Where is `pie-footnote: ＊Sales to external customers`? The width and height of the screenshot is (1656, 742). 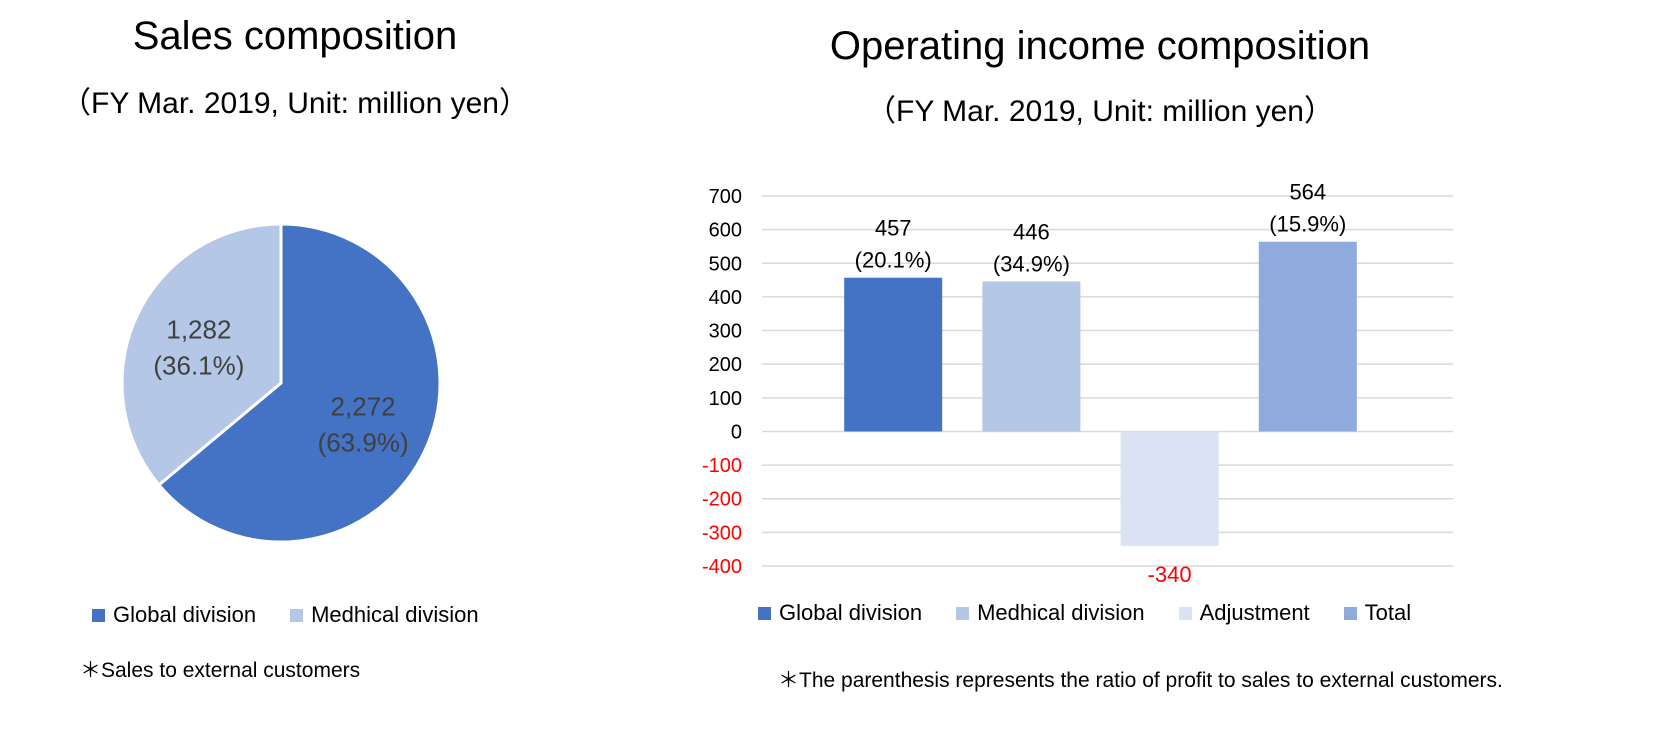 pie-footnote: ＊Sales to external customers is located at coordinates (220, 670).